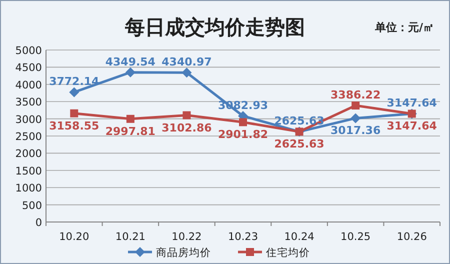  I want to click on y-tick-label: 3000, so click(28, 120).